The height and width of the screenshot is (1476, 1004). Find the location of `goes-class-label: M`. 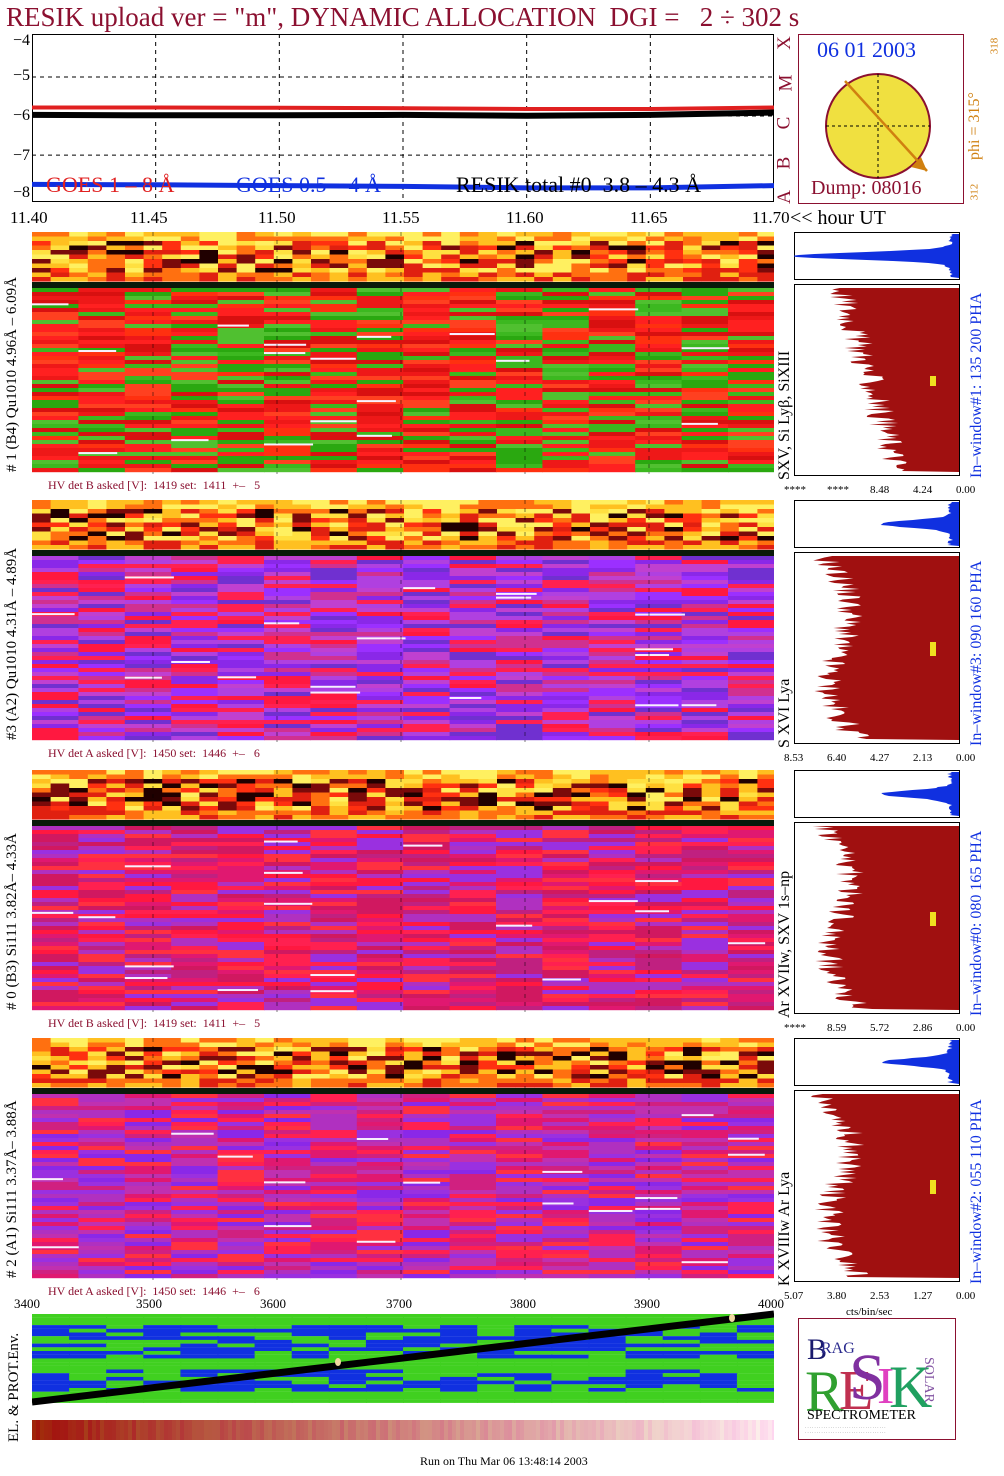

goes-class-label: M is located at coordinates (786, 83).